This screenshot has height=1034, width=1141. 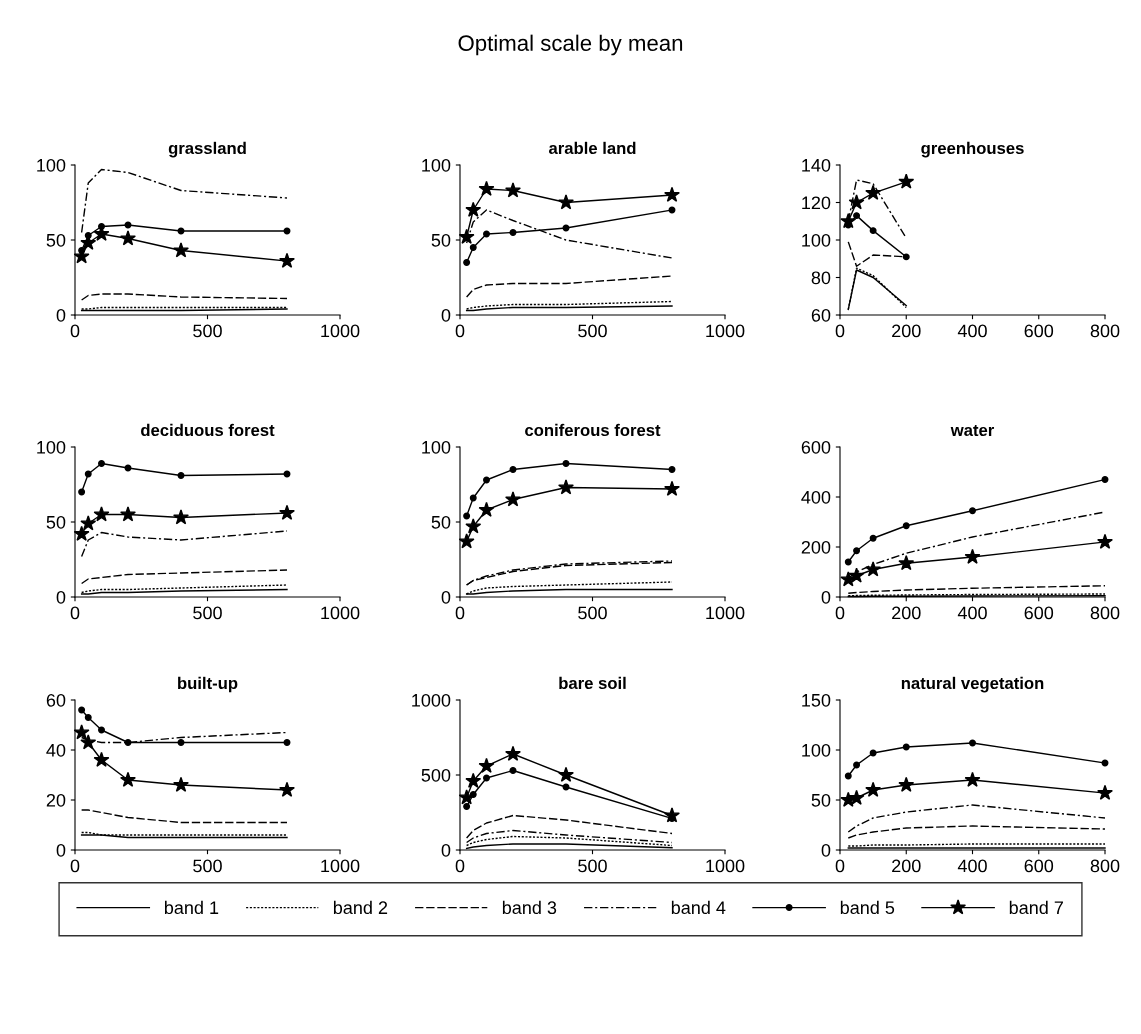 I want to click on y-tick-label: 400, so click(x=816, y=497).